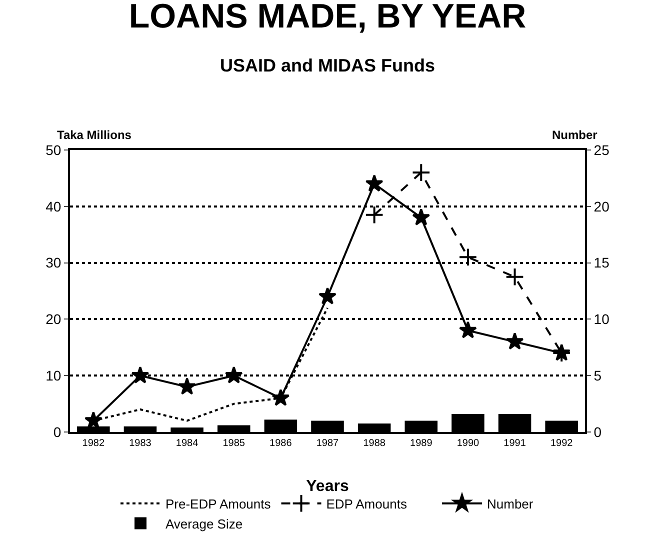 The width and height of the screenshot is (655, 550). What do you see at coordinates (327, 66) in the screenshot?
I see `chart-subtitle: USAID and MIDAS Funds` at bounding box center [327, 66].